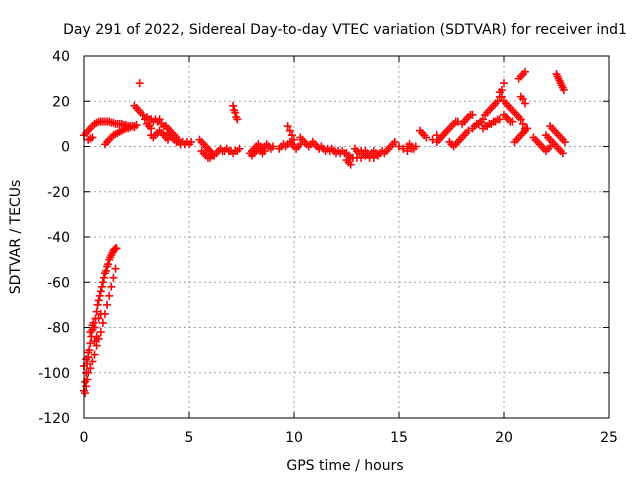 This screenshot has width=640, height=480. I want to click on y-tick-label: 0, so click(65, 148).